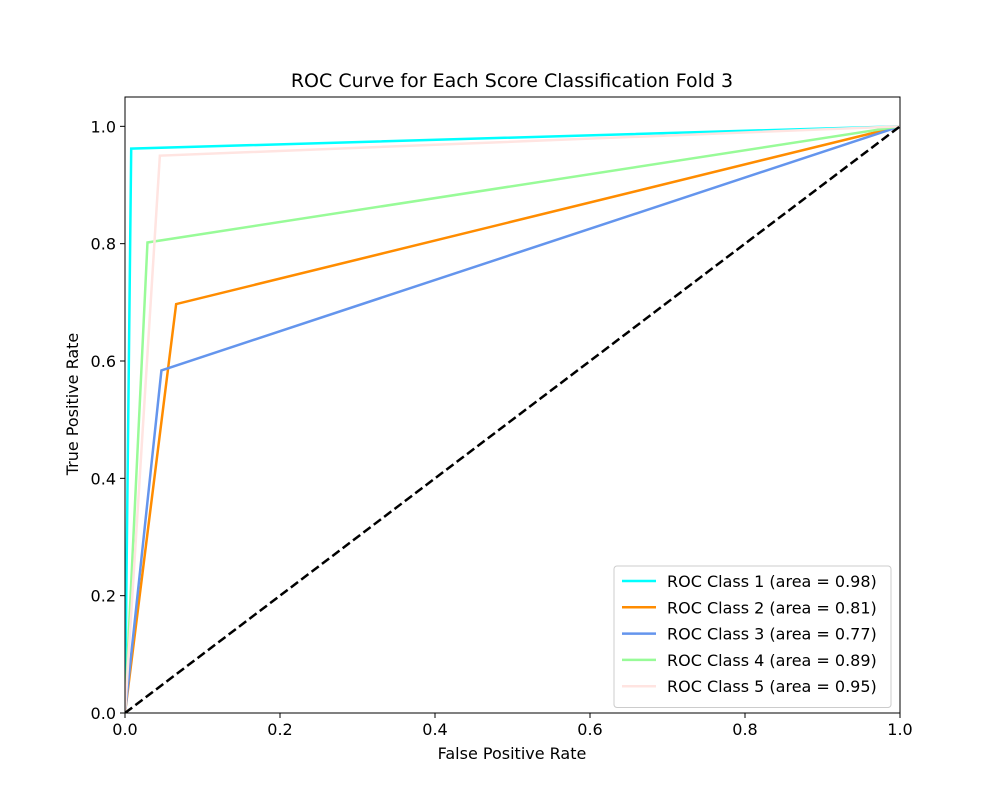 The image size is (1000, 800). Describe the element at coordinates (103, 596) in the screenshot. I see `y-tick-label: 0.2` at that location.